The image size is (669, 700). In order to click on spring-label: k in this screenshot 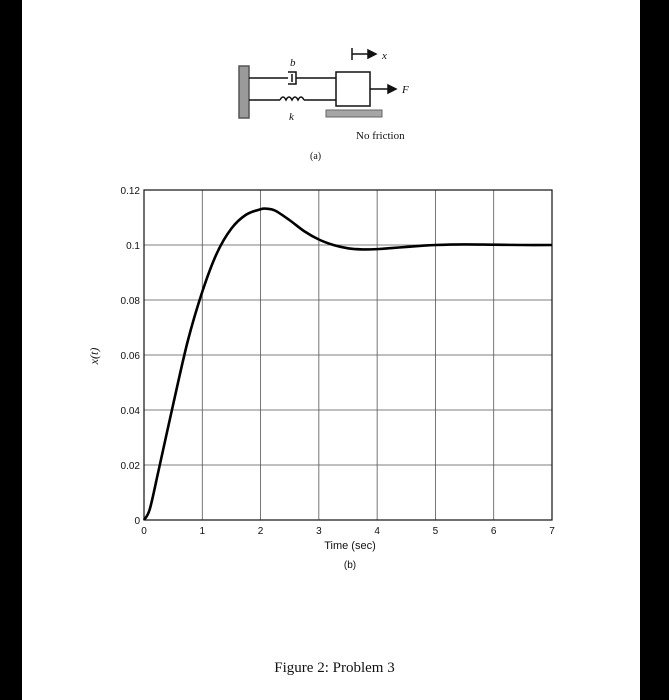, I will do `click(292, 117)`.